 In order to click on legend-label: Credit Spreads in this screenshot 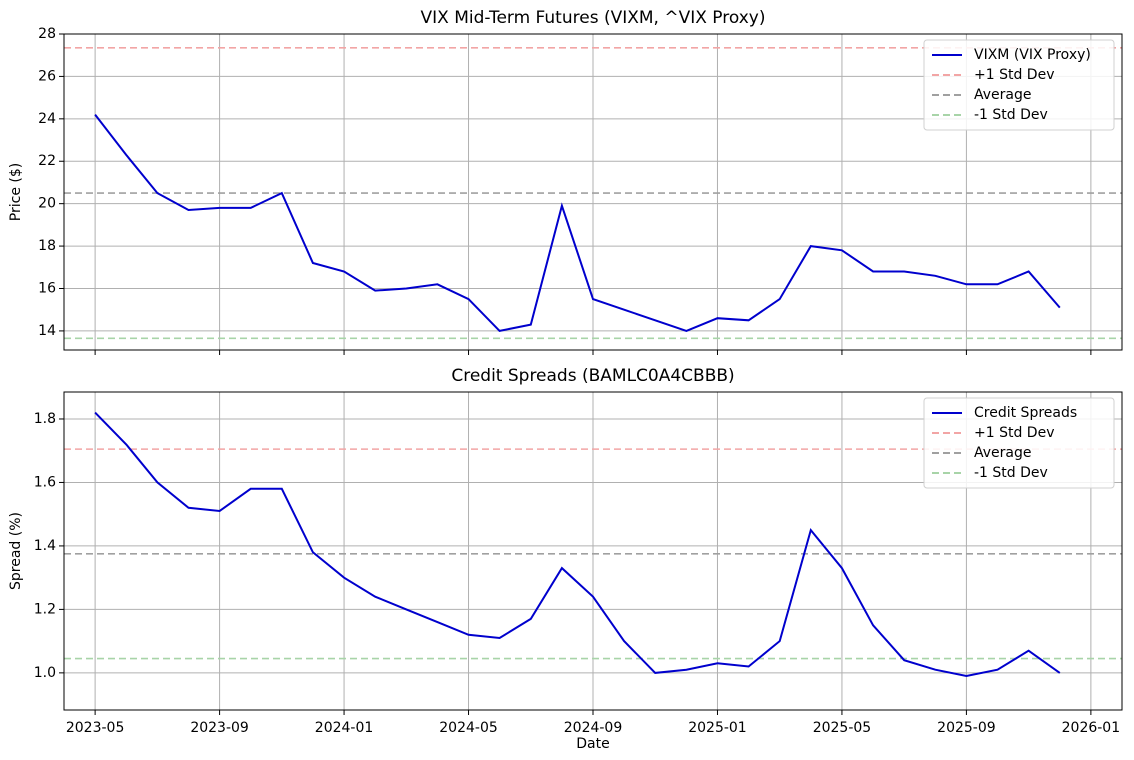, I will do `click(1025, 413)`.